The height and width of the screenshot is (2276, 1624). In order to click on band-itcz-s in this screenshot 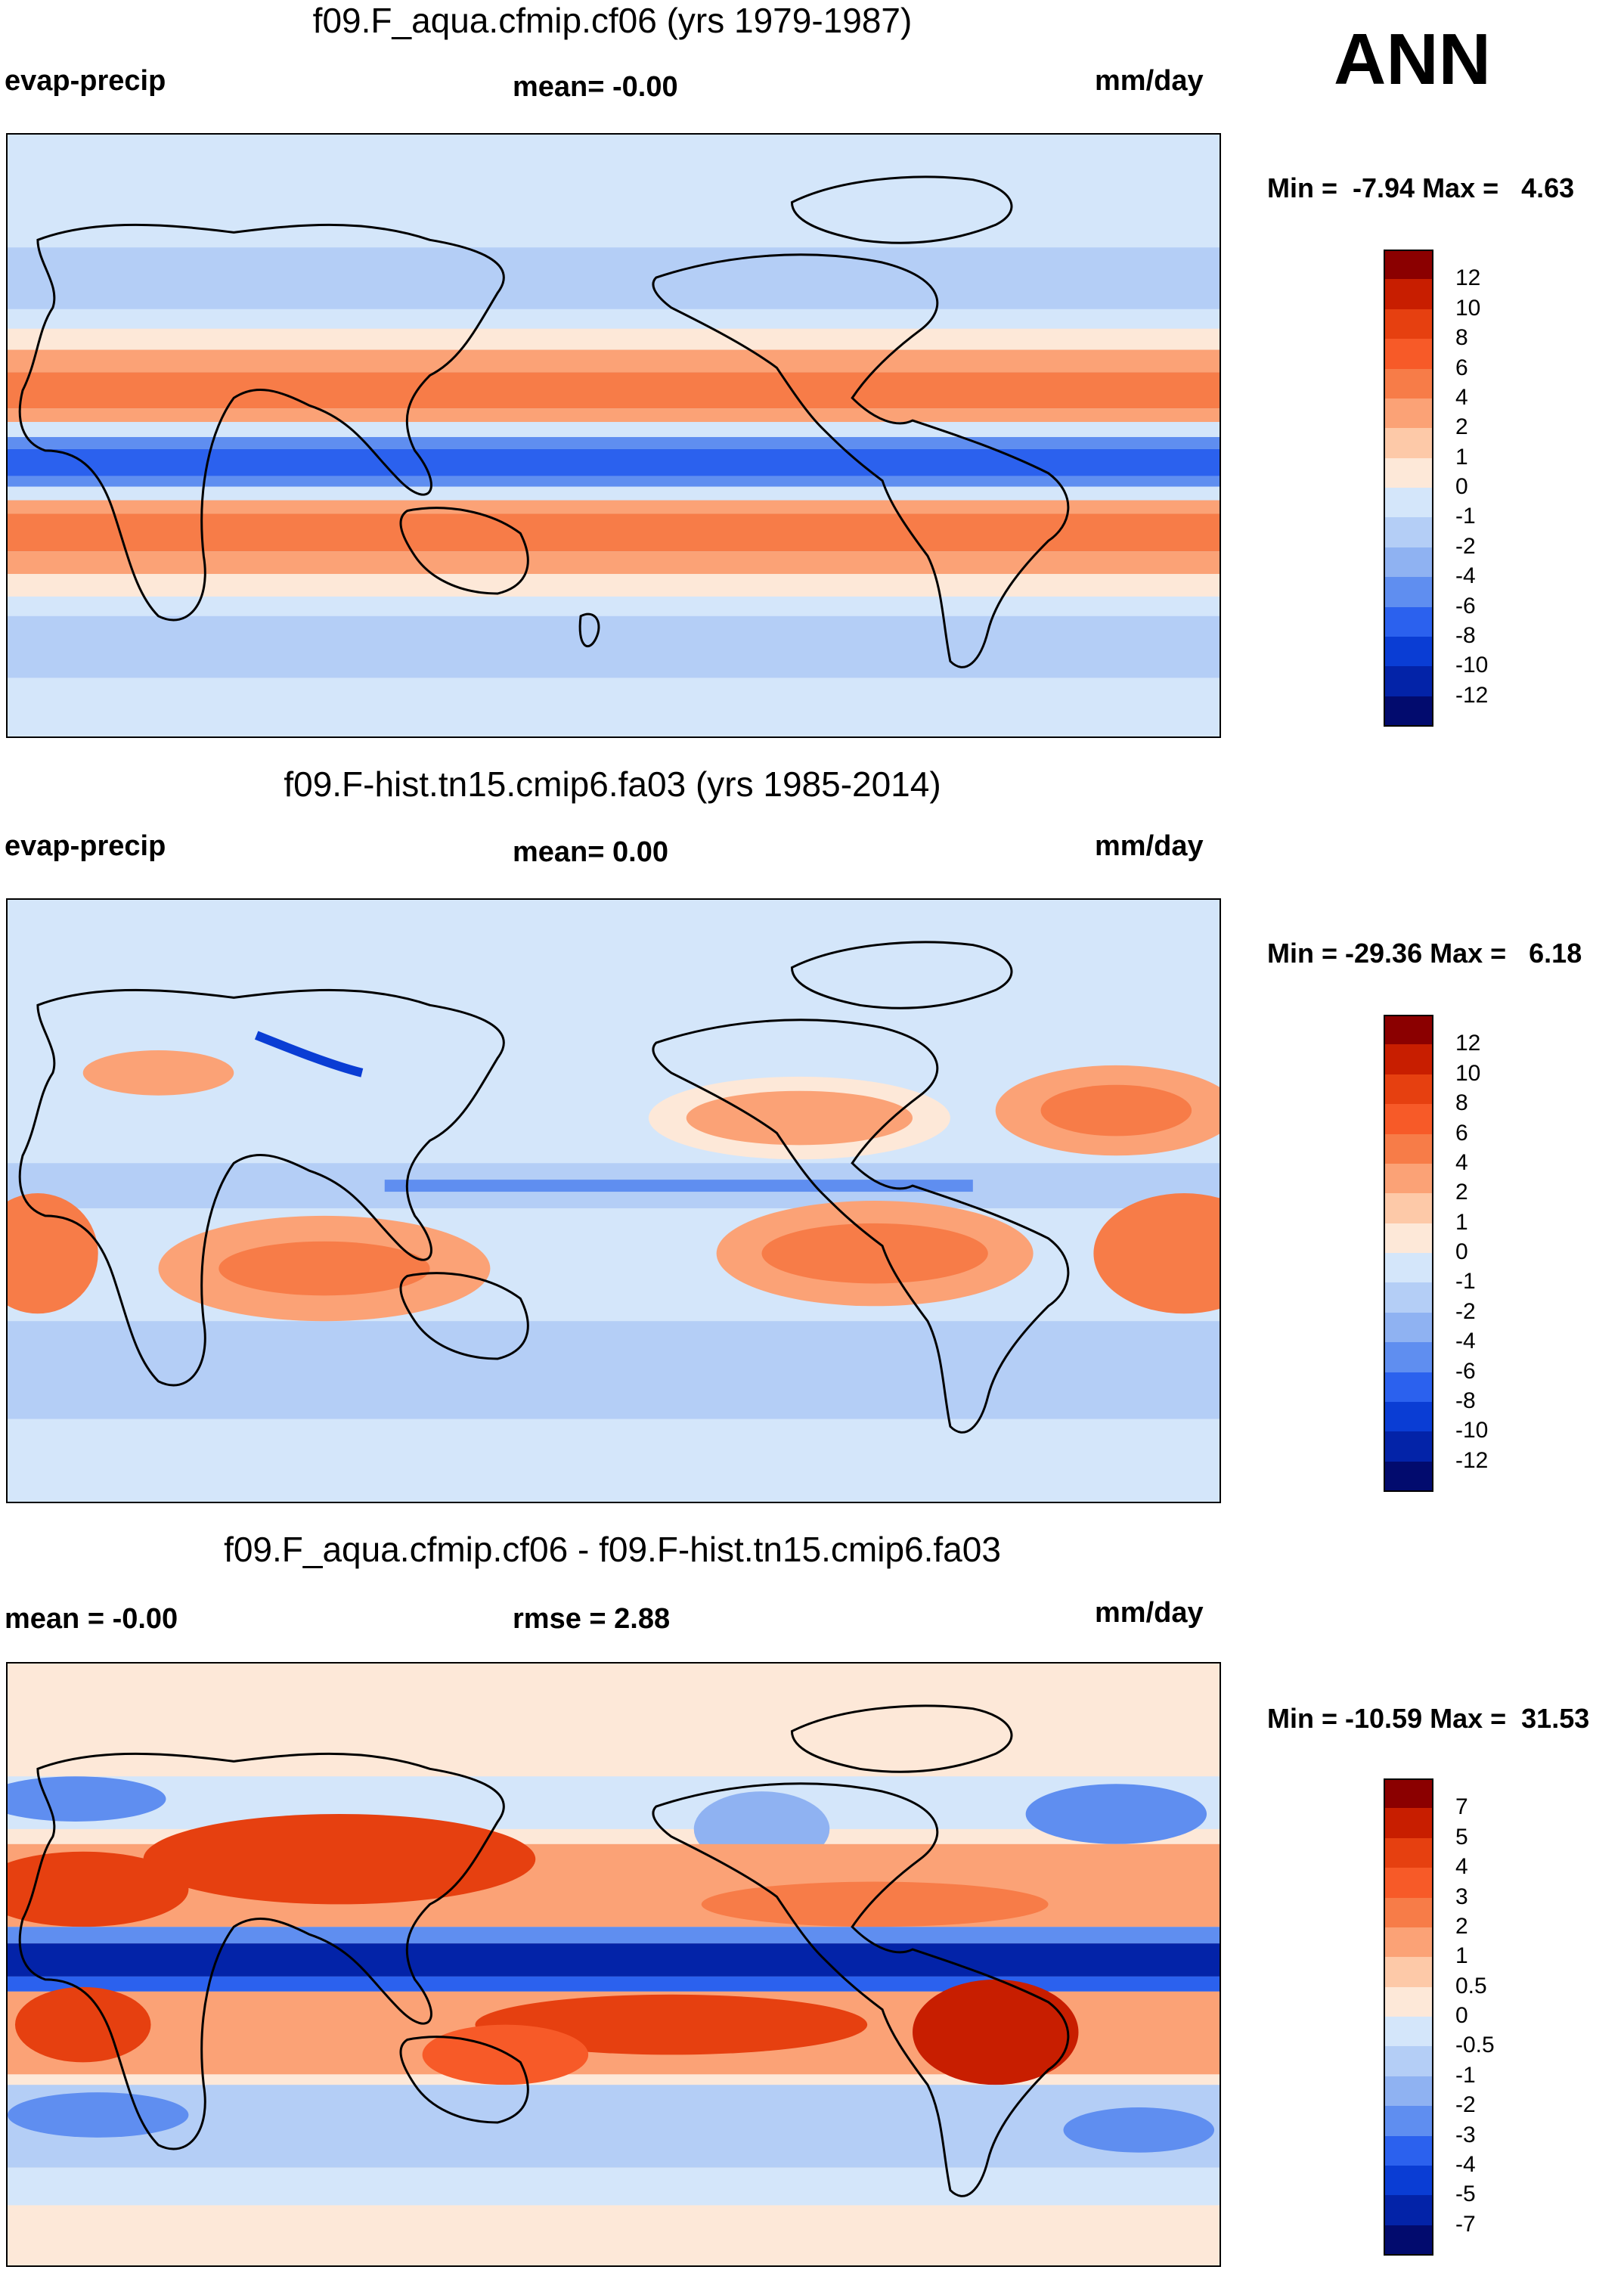, I will do `click(614, 481)`.